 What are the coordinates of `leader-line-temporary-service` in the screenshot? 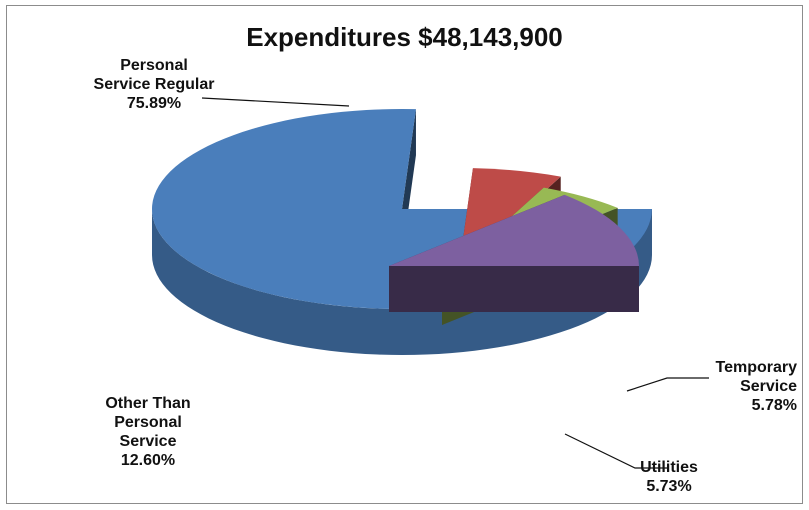 It's located at (667, 384).